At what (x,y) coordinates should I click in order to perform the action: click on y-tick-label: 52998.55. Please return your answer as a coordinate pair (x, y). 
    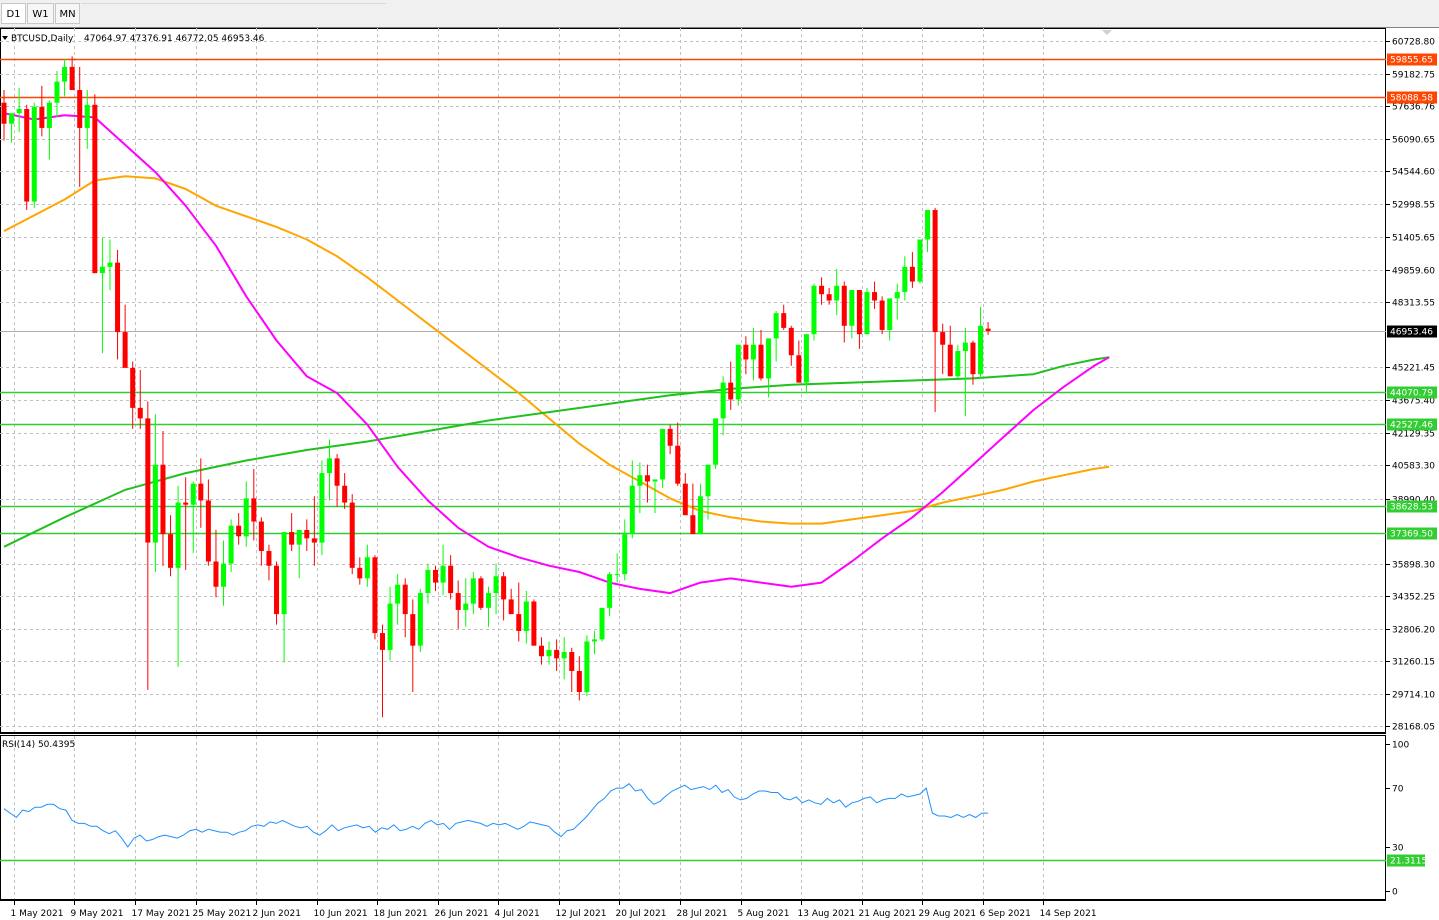
    Looking at the image, I should click on (1413, 206).